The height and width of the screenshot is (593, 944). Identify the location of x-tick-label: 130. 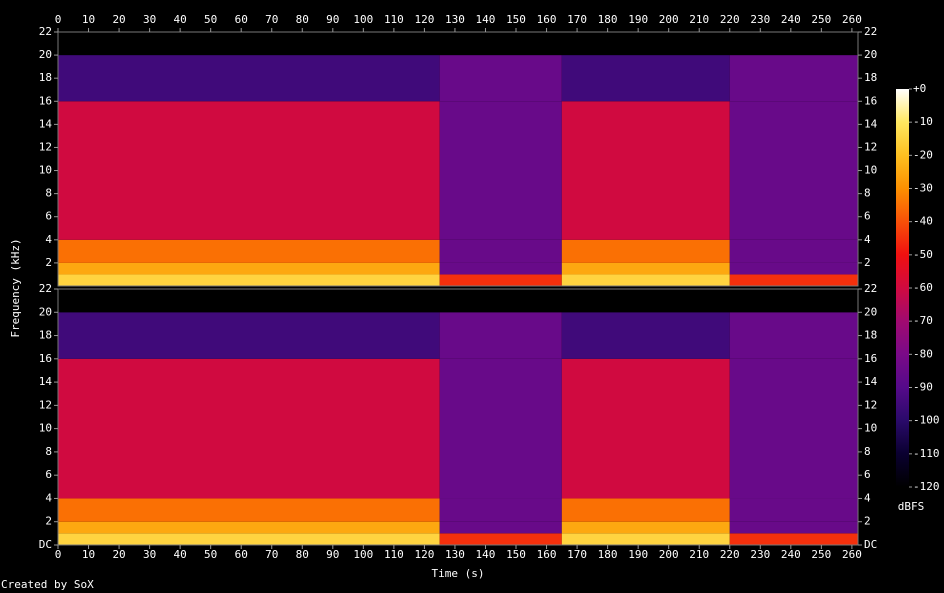
(455, 554).